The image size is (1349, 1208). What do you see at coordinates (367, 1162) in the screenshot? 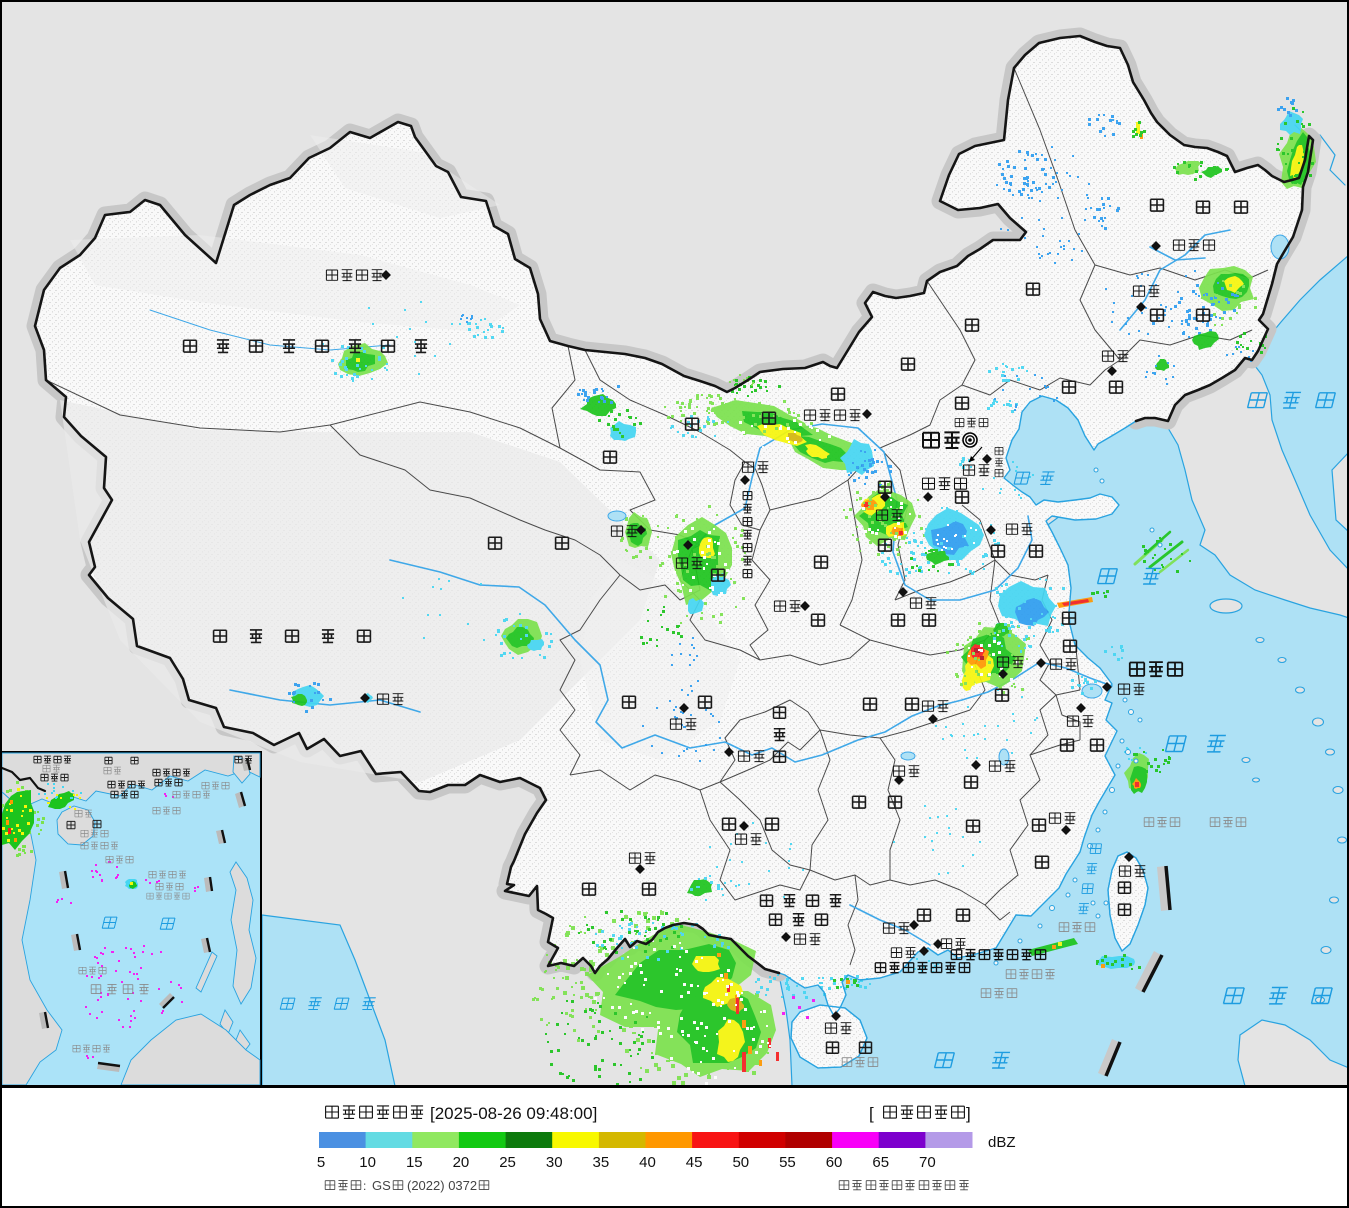
I see `svg-text: 10` at bounding box center [367, 1162].